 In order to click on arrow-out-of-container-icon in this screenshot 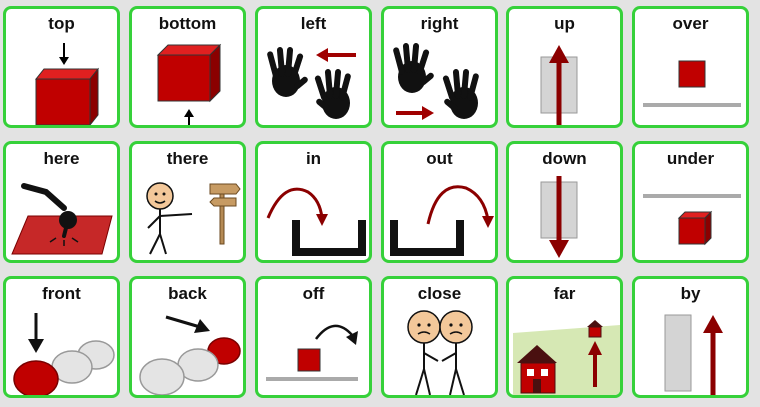, I will do `click(442, 220)`.